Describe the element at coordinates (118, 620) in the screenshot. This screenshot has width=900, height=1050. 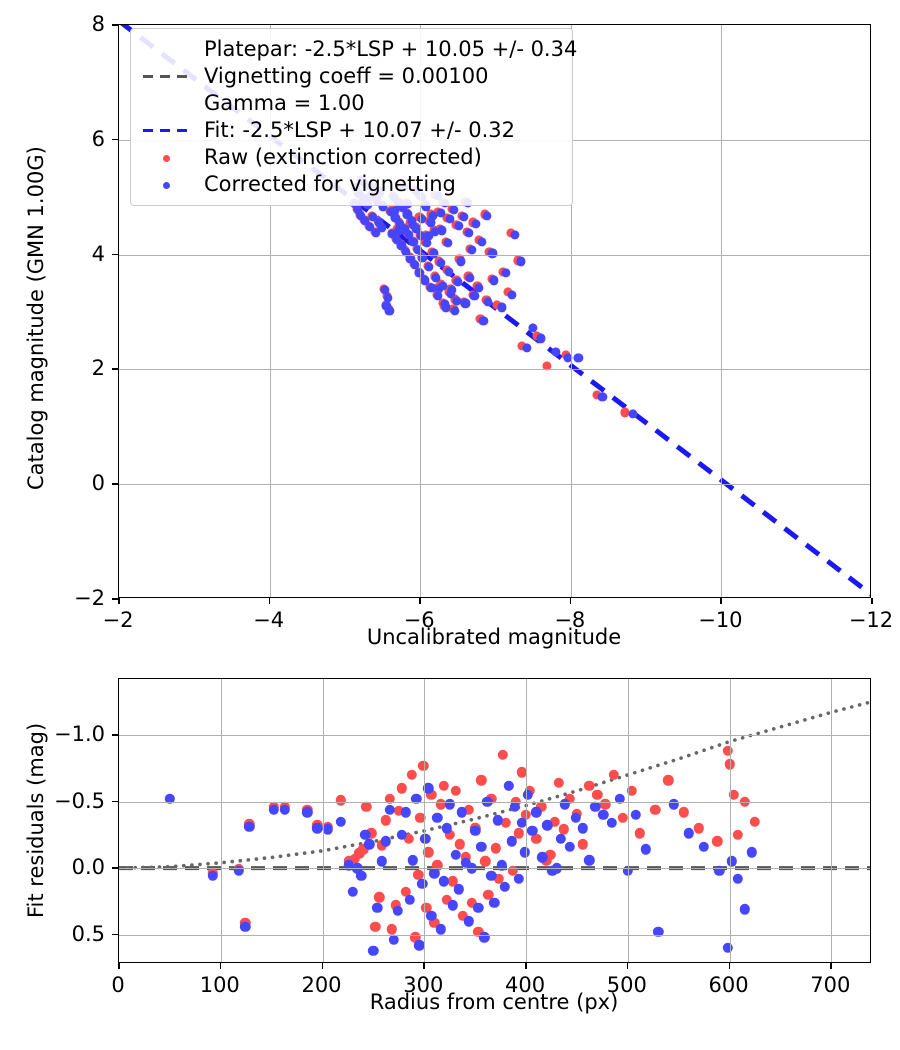
I see `x-tick-label: −2` at that location.